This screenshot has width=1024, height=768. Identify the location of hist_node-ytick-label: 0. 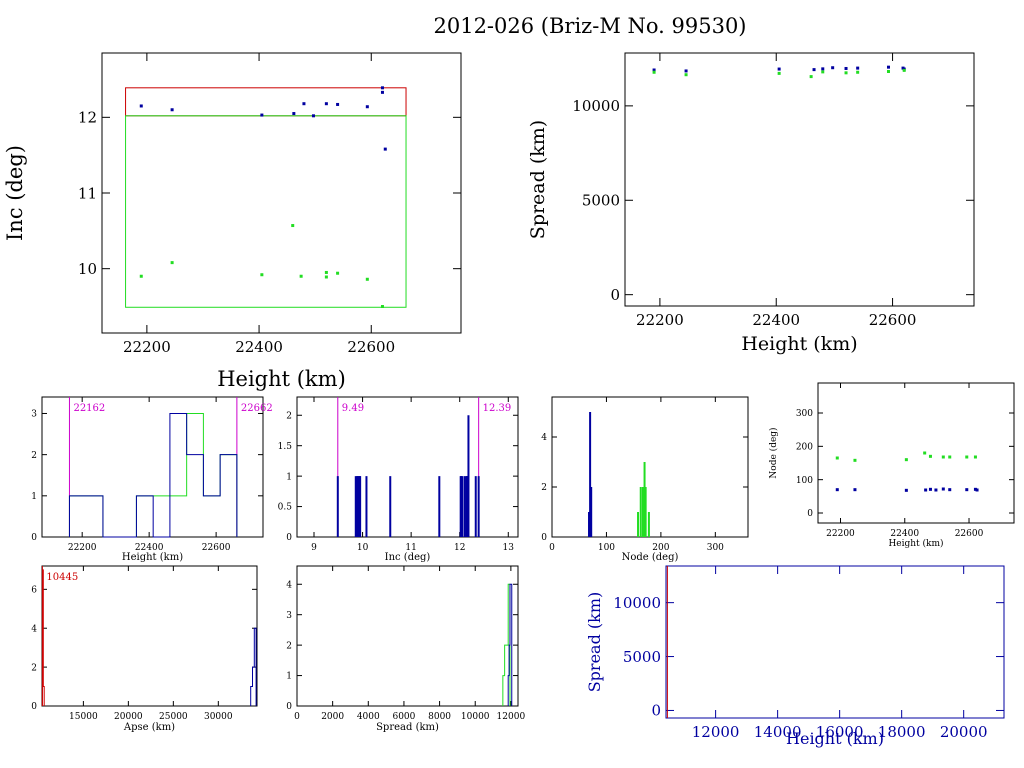
(544, 538).